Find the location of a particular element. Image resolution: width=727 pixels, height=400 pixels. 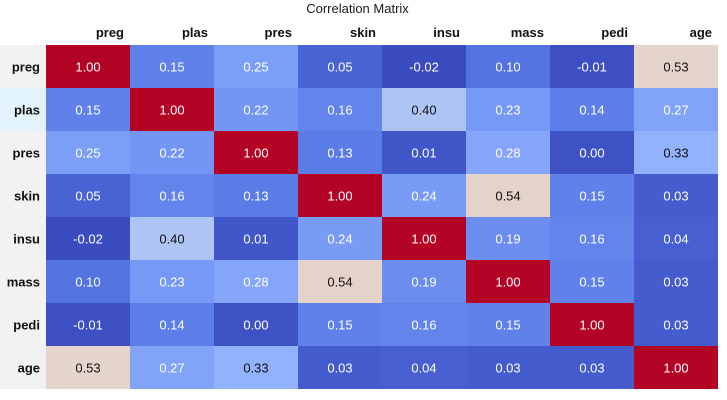

row-header-bg-pedi is located at coordinates (23, 324).